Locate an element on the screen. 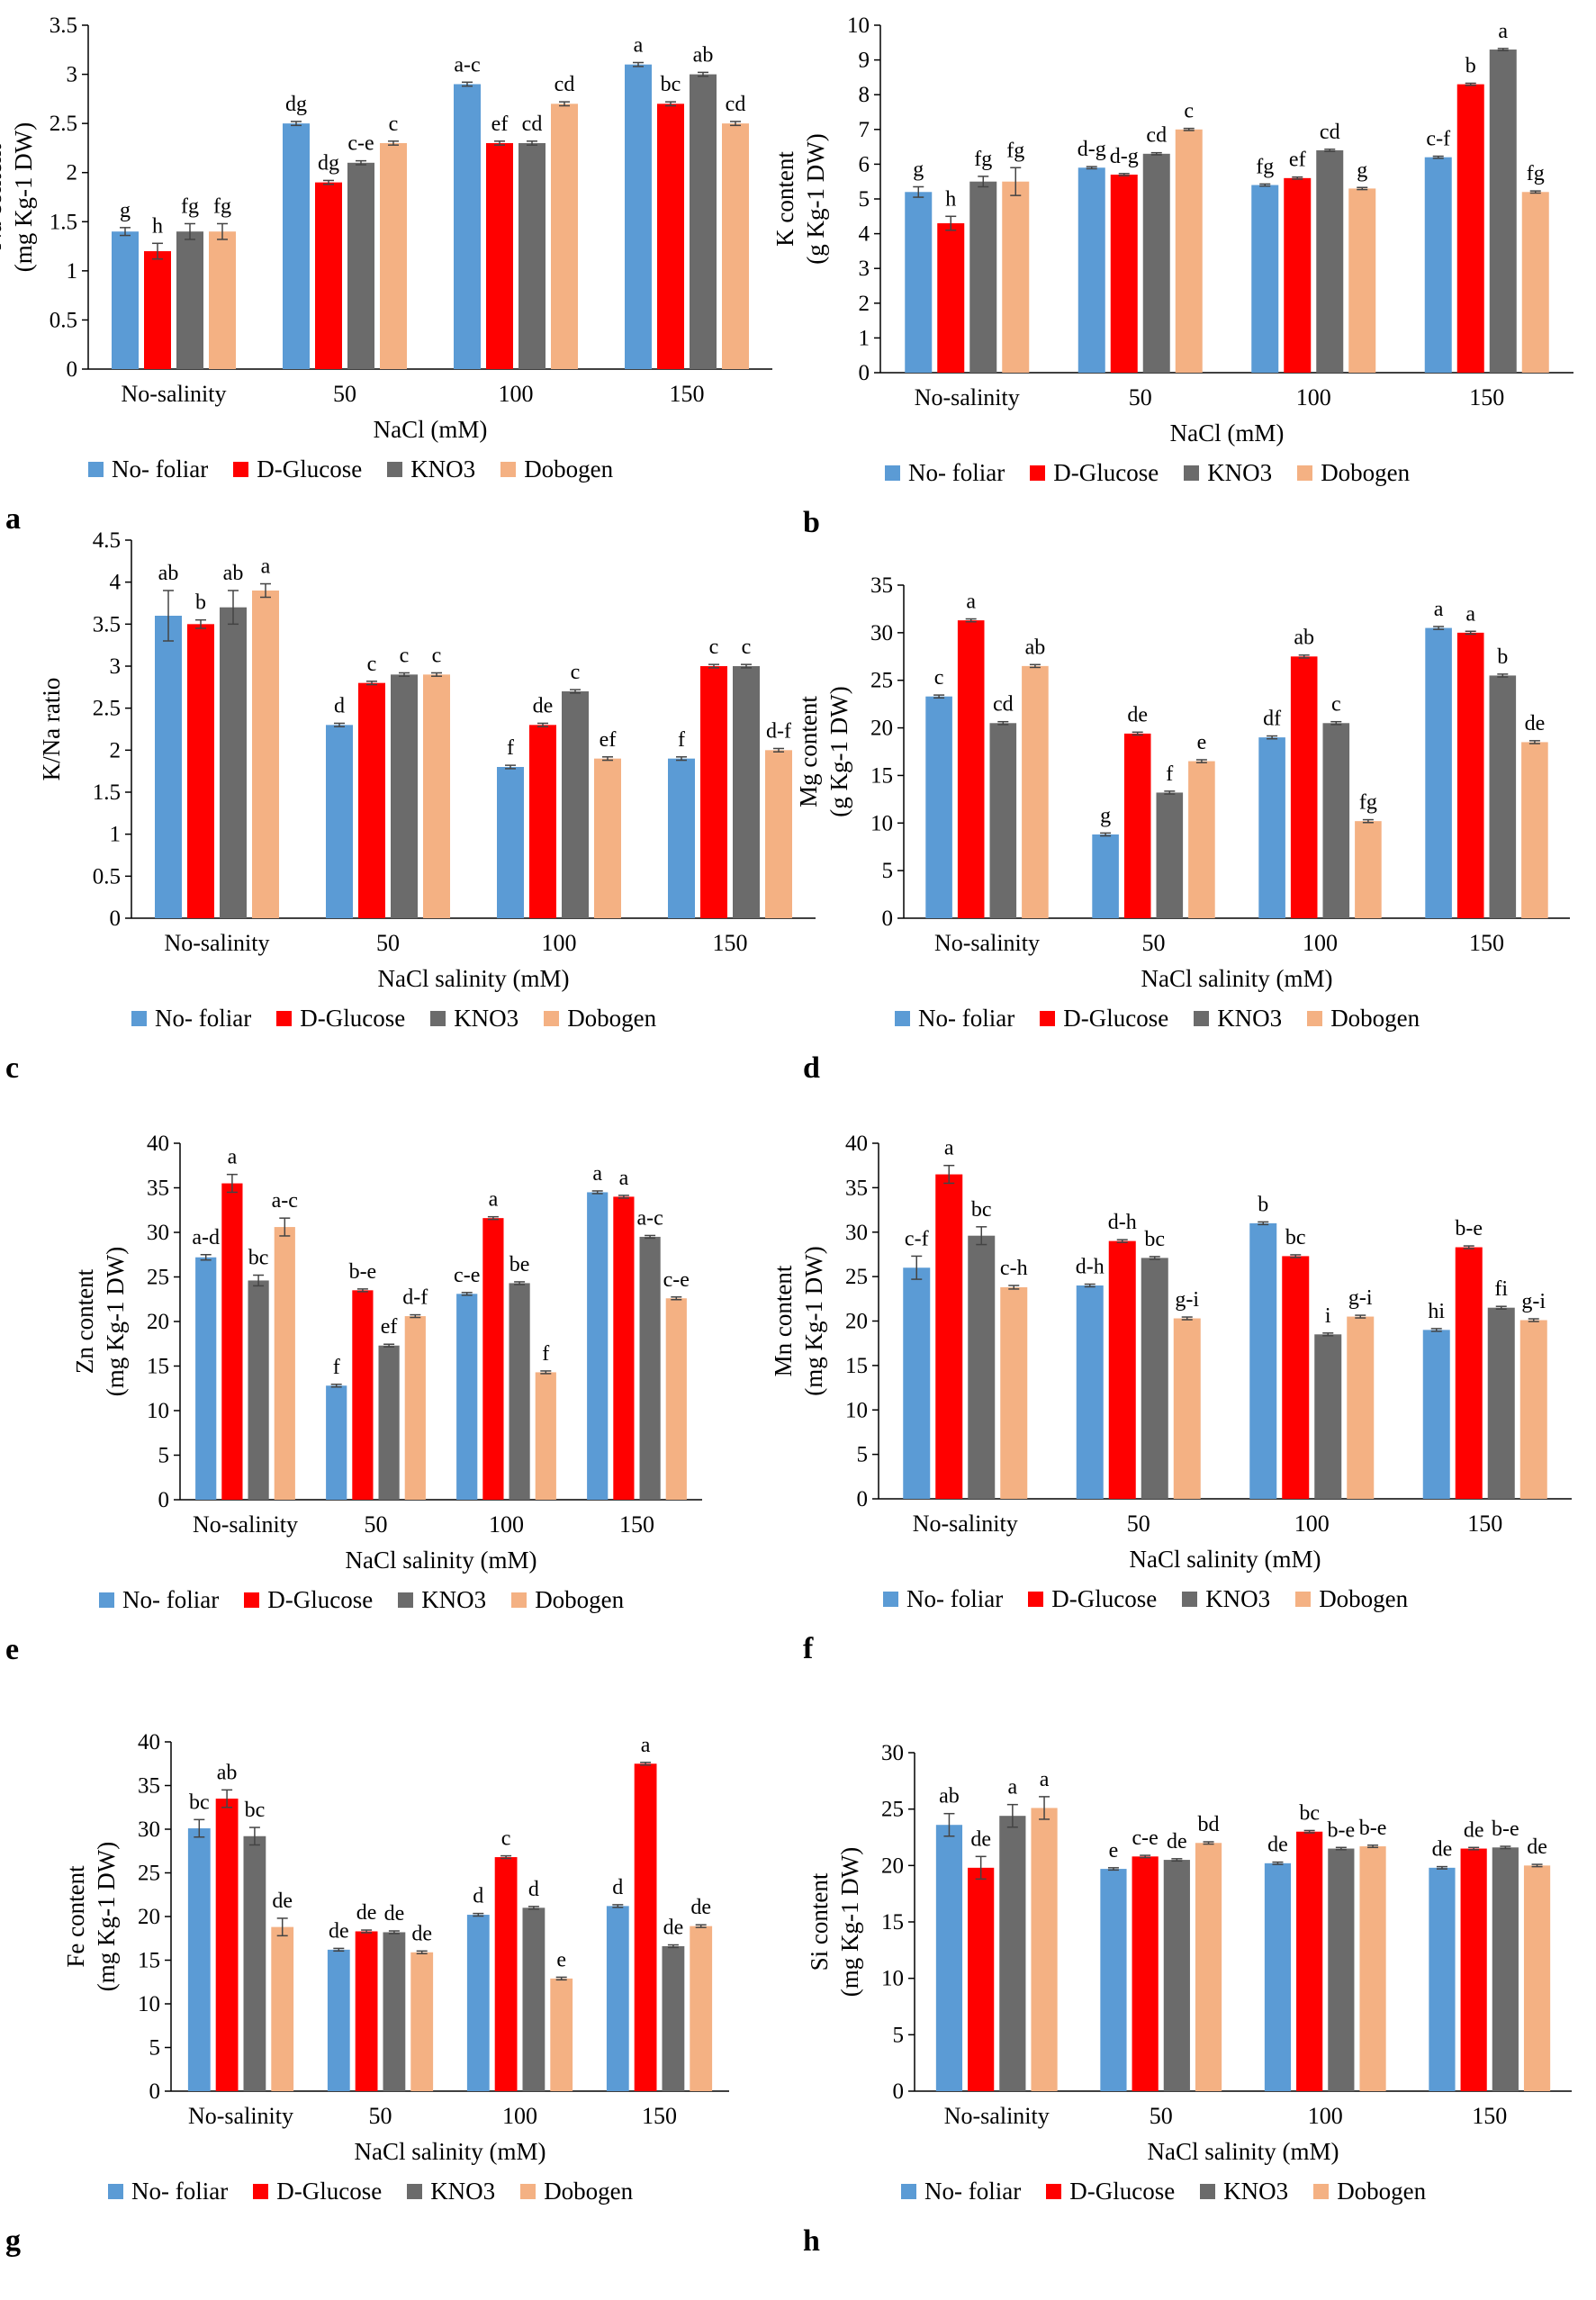 The width and height of the screenshot is (1596, 2300). y-tick-label: 0.5 is located at coordinates (107, 876).